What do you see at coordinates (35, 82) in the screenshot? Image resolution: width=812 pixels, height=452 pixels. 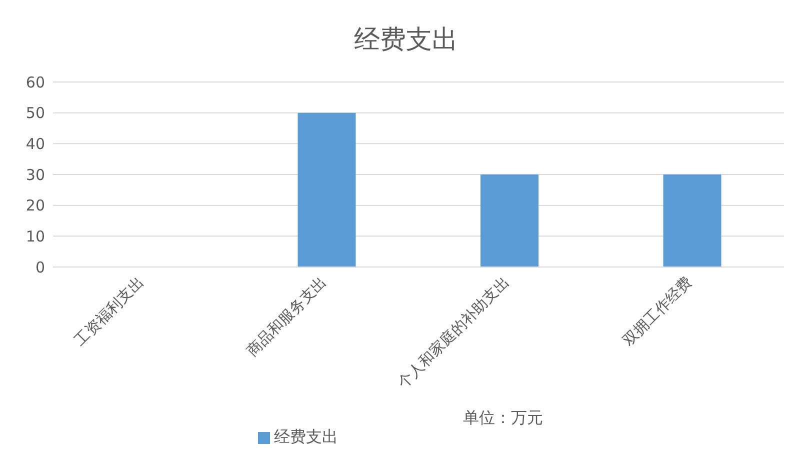 I see `y-tick-label: 60` at bounding box center [35, 82].